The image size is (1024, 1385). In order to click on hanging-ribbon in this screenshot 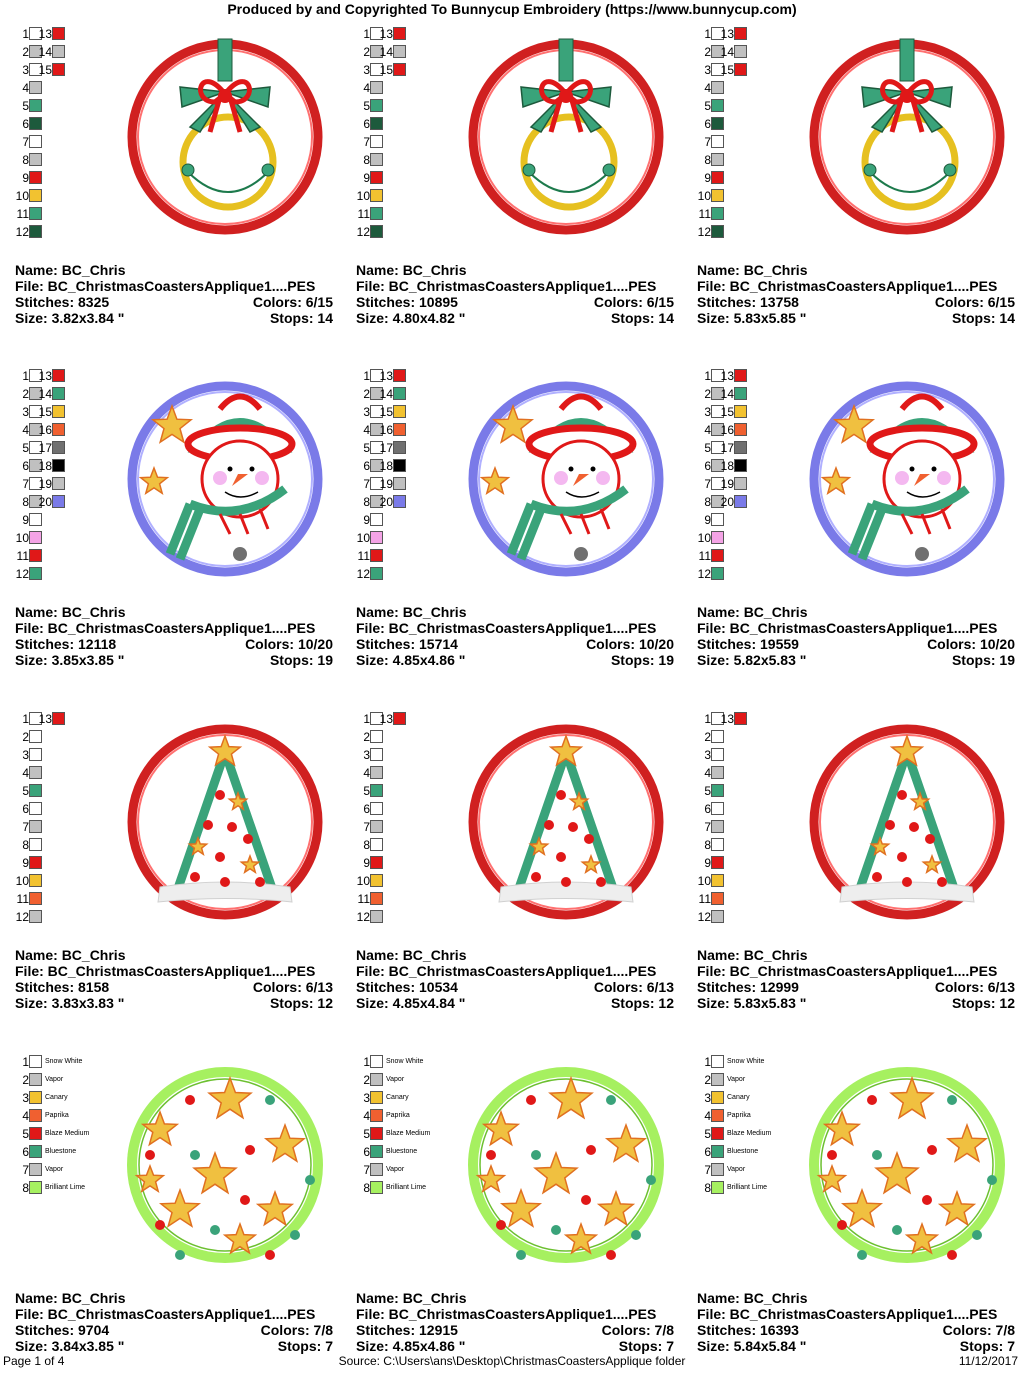, I will do `click(225, 60)`.